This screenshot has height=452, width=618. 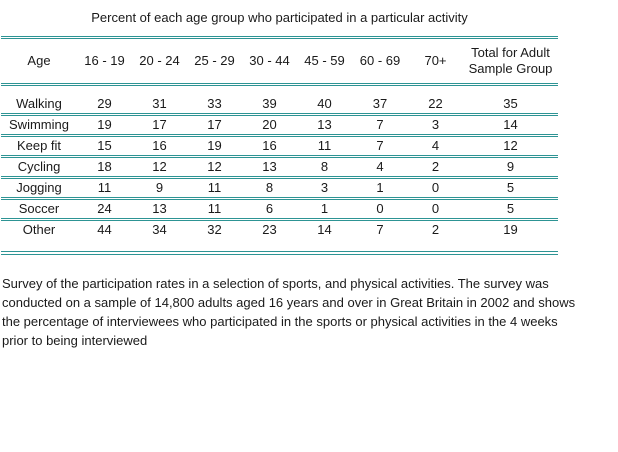 I want to click on value-cell: 31, so click(x=159, y=100).